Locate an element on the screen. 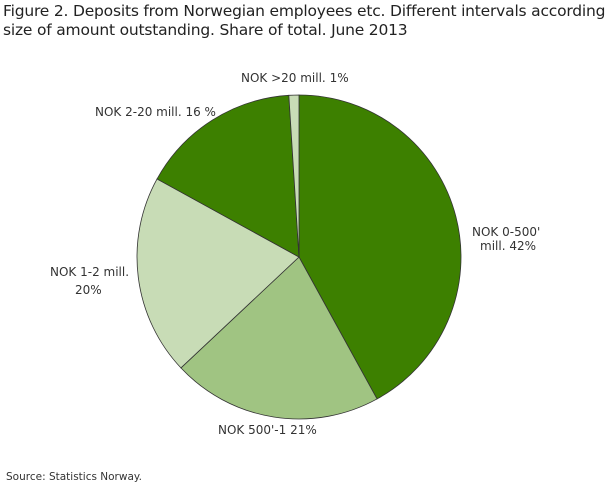 This screenshot has height=488, width=610. slice-label-4: NOK 2-20 mill. 16 % is located at coordinates (155, 112).